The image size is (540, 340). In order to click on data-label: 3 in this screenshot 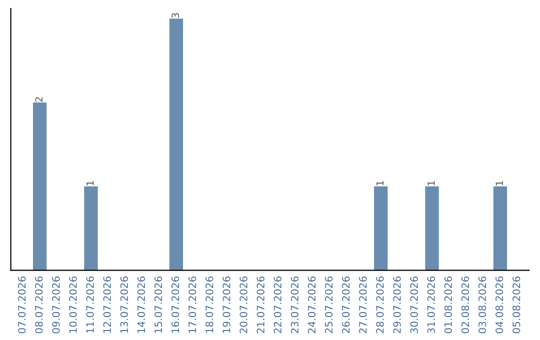, I will do `click(176, 15)`.